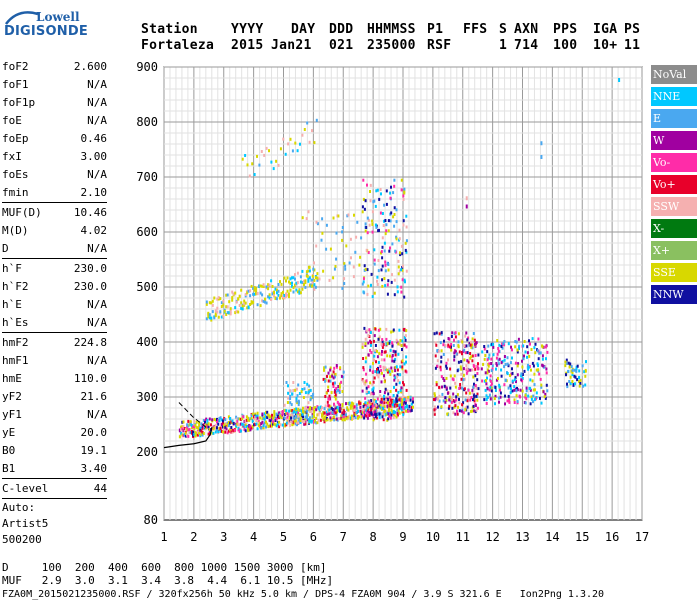  What do you see at coordinates (402, 537) in the screenshot?
I see `x-tick-label: 9` at bounding box center [402, 537].